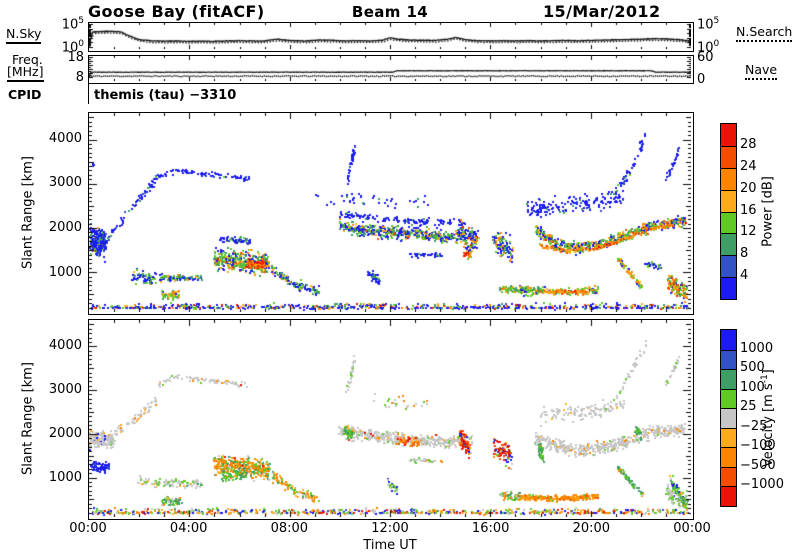 The image size is (800, 554). Describe the element at coordinates (752, 387) in the screenshot. I see `colorbar-tick-label: 100` at that location.